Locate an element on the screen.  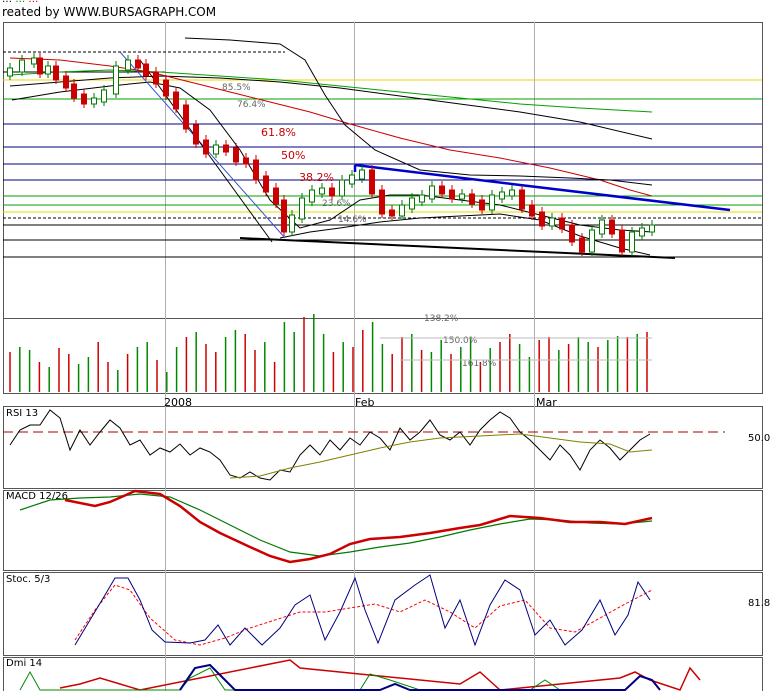
ma-black-mid is located at coordinates (418, 111).